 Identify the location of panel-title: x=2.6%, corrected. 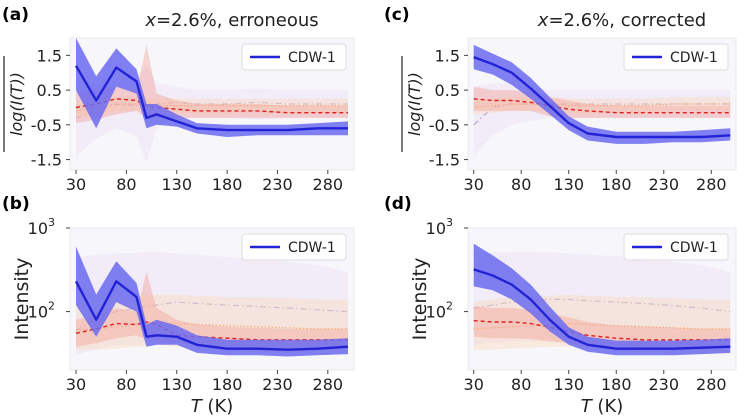
(621, 20).